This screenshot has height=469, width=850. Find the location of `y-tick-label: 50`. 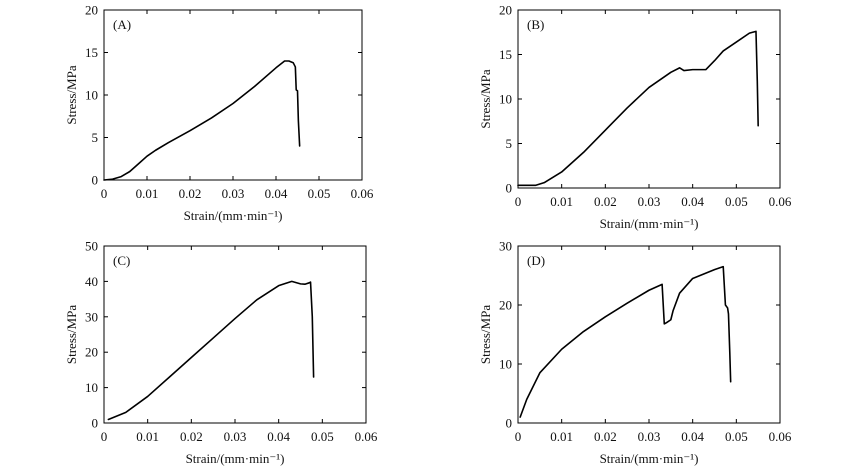

y-tick-label: 50 is located at coordinates (91, 246).